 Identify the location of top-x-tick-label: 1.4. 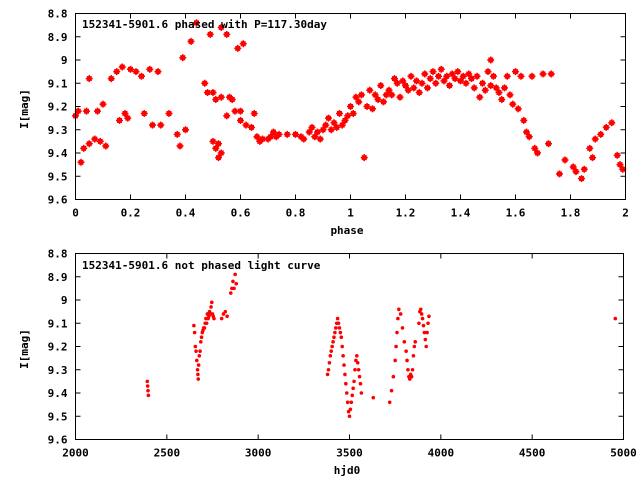
(461, 213).